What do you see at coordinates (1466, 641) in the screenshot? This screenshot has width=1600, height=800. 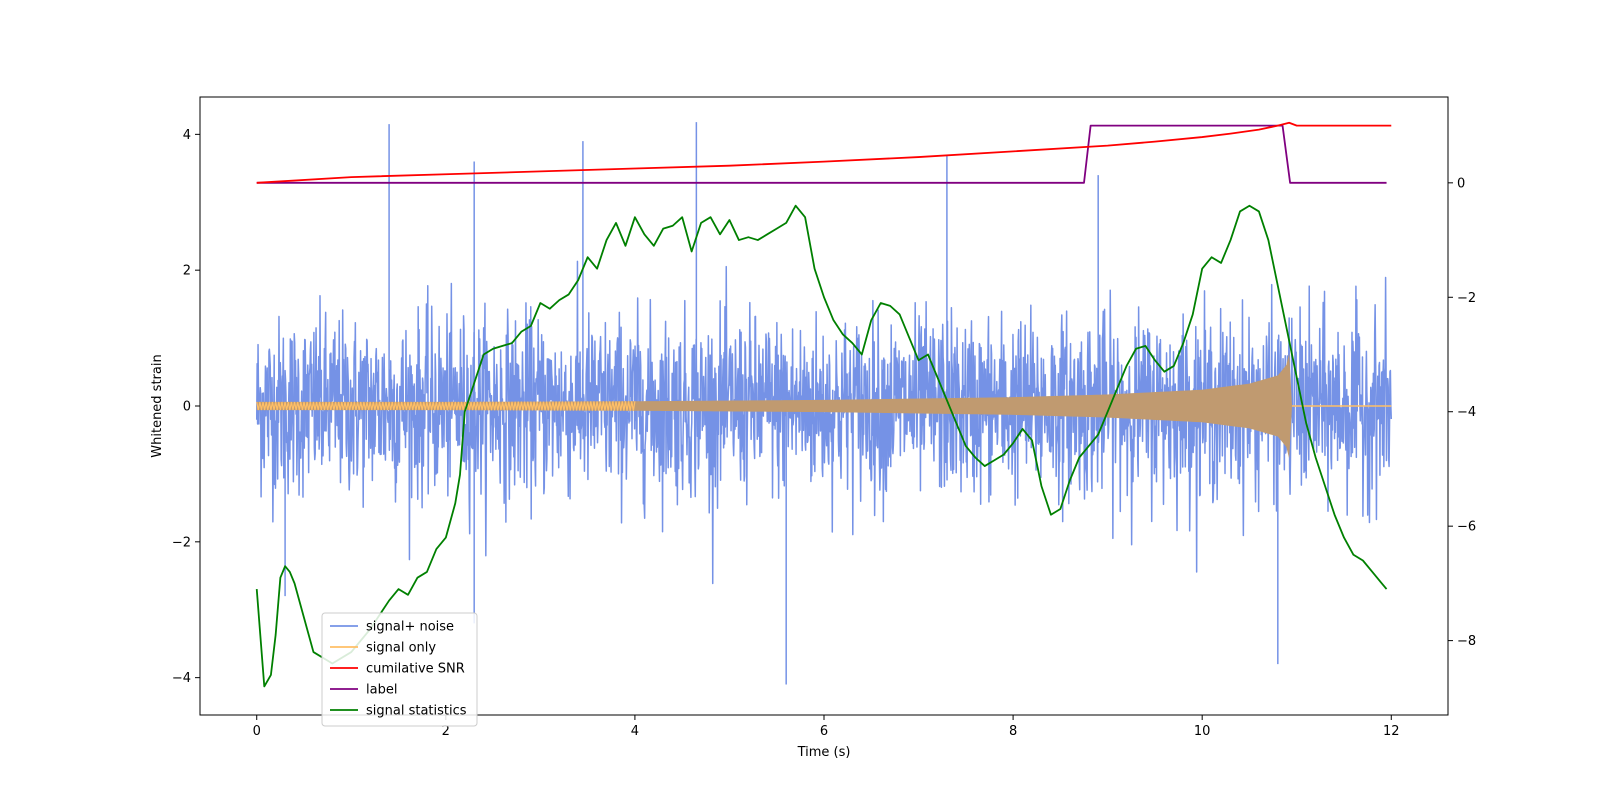 I see `y-tick-label-right-0: −8` at bounding box center [1466, 641].